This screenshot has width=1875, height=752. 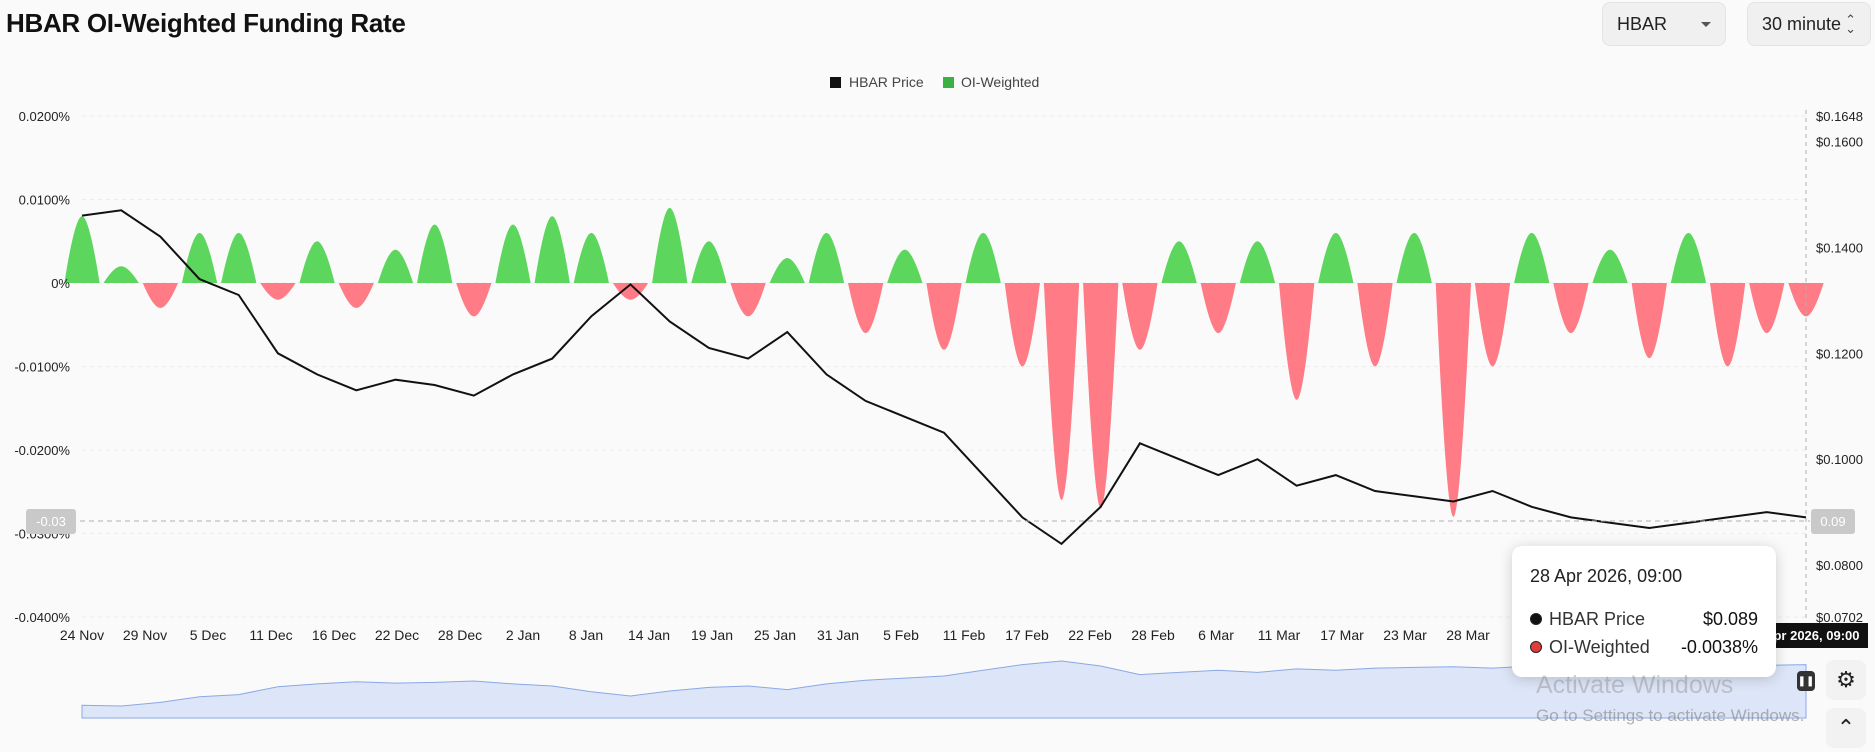 I want to click on page-title: HBAR OI-Weighted Funding Rate, so click(x=206, y=23).